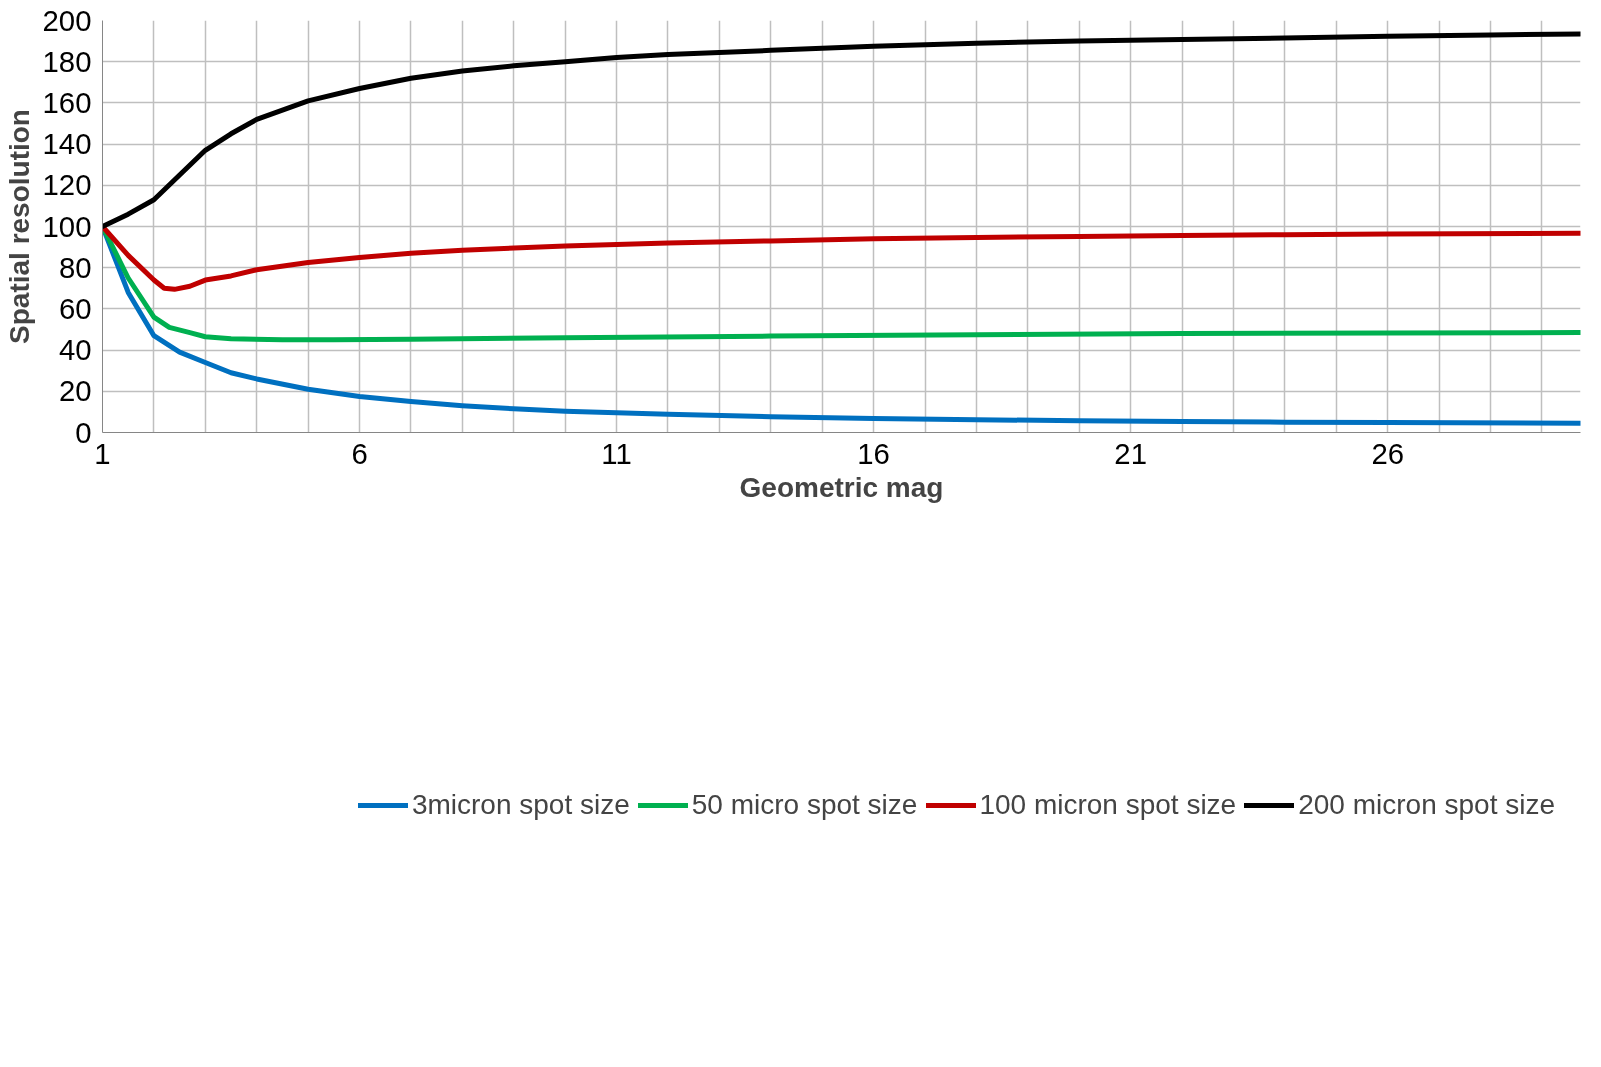  I want to click on y-tick-label: 180, so click(67, 61).